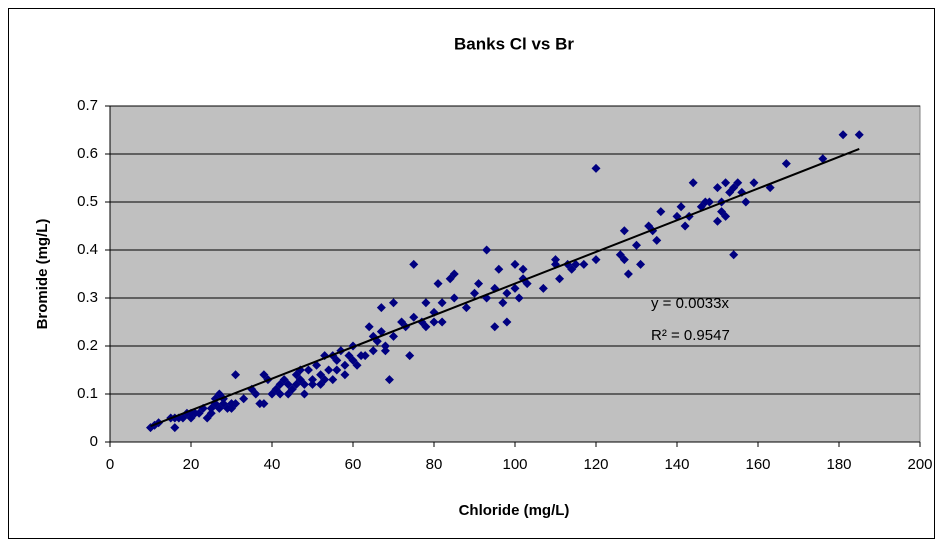 Image resolution: width=943 pixels, height=545 pixels. What do you see at coordinates (87, 201) in the screenshot?
I see `y-tick-label: 0.5` at bounding box center [87, 201].